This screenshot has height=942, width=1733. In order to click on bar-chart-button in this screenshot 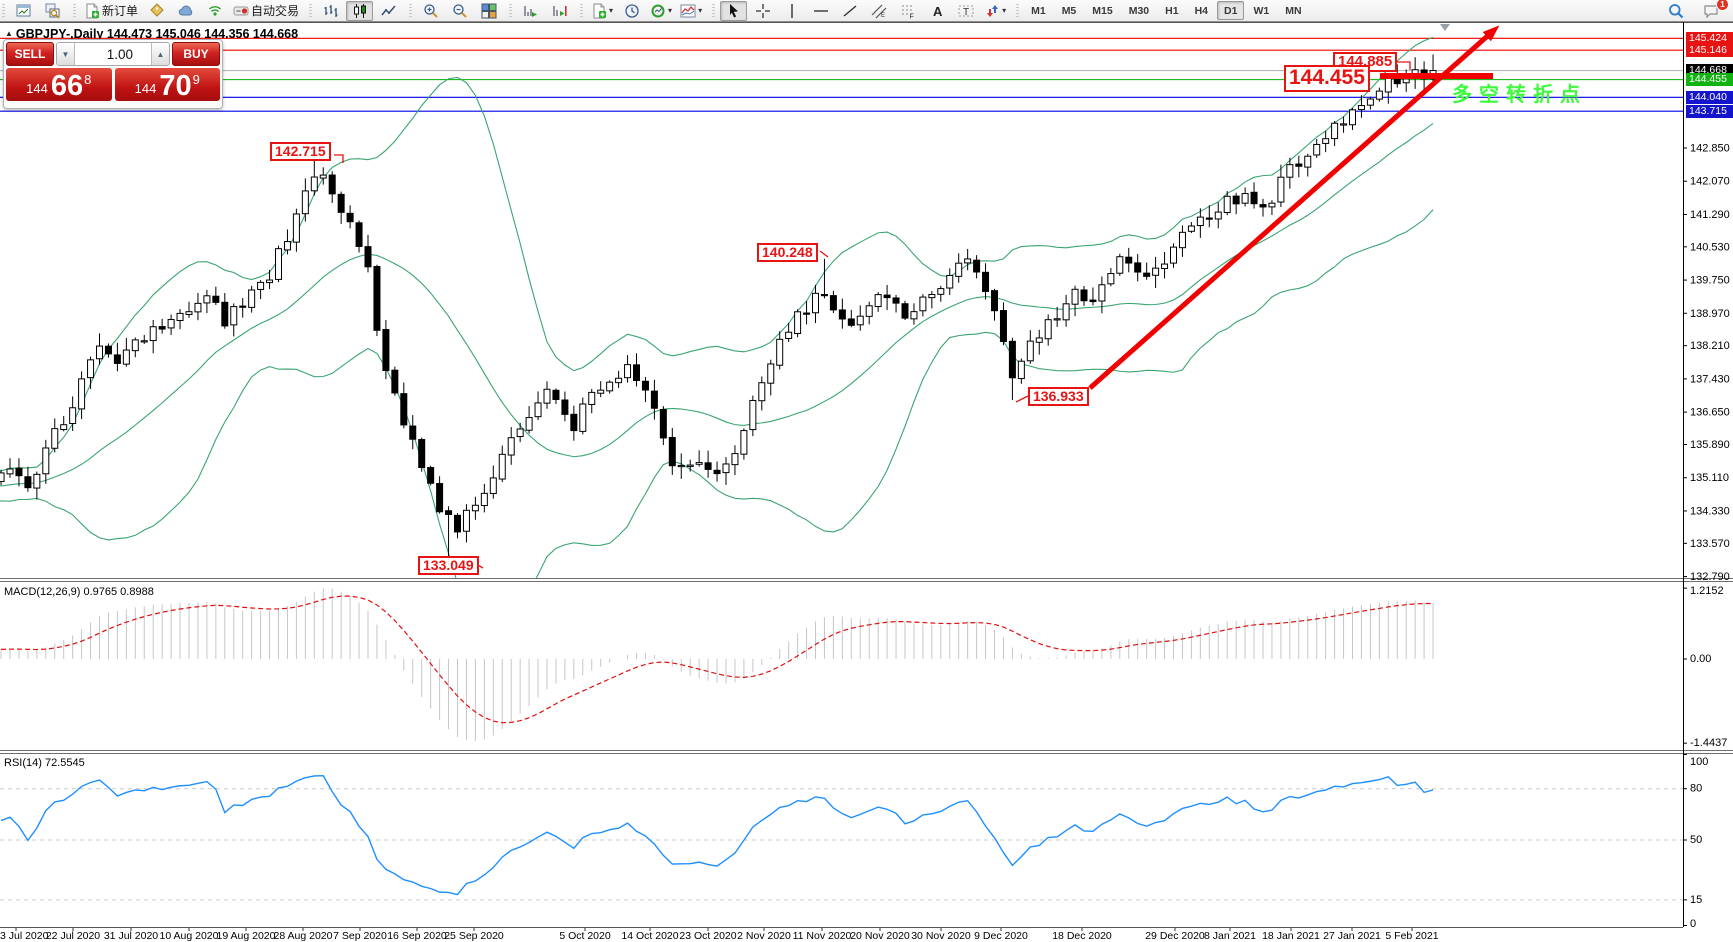, I will do `click(330, 11)`.